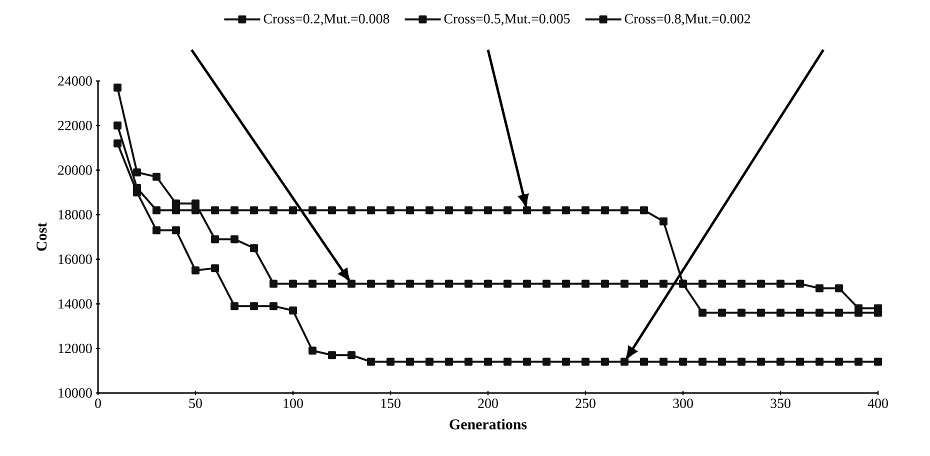 This screenshot has width=930, height=456. Describe the element at coordinates (75, 125) in the screenshot. I see `y-tick-label: 22000` at that location.